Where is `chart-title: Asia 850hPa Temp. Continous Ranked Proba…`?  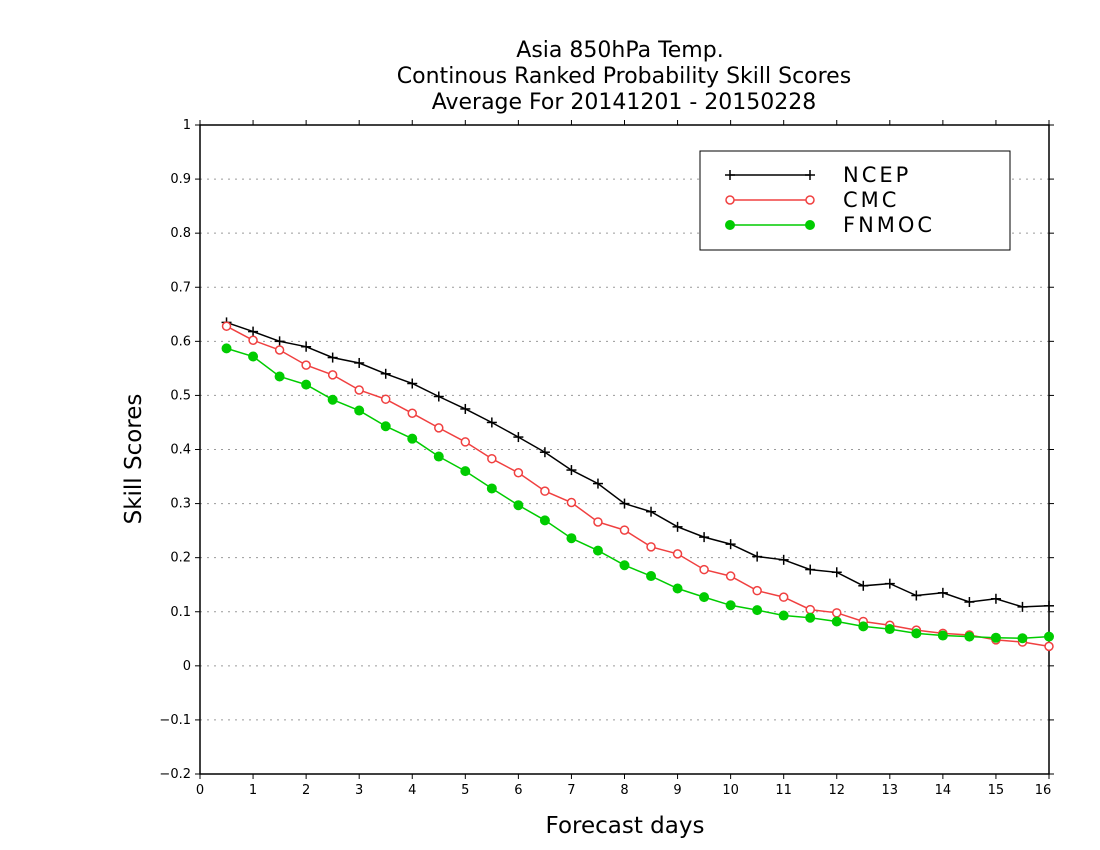 chart-title: Asia 850hPa Temp. Continous Ranked Proba… is located at coordinates (624, 76).